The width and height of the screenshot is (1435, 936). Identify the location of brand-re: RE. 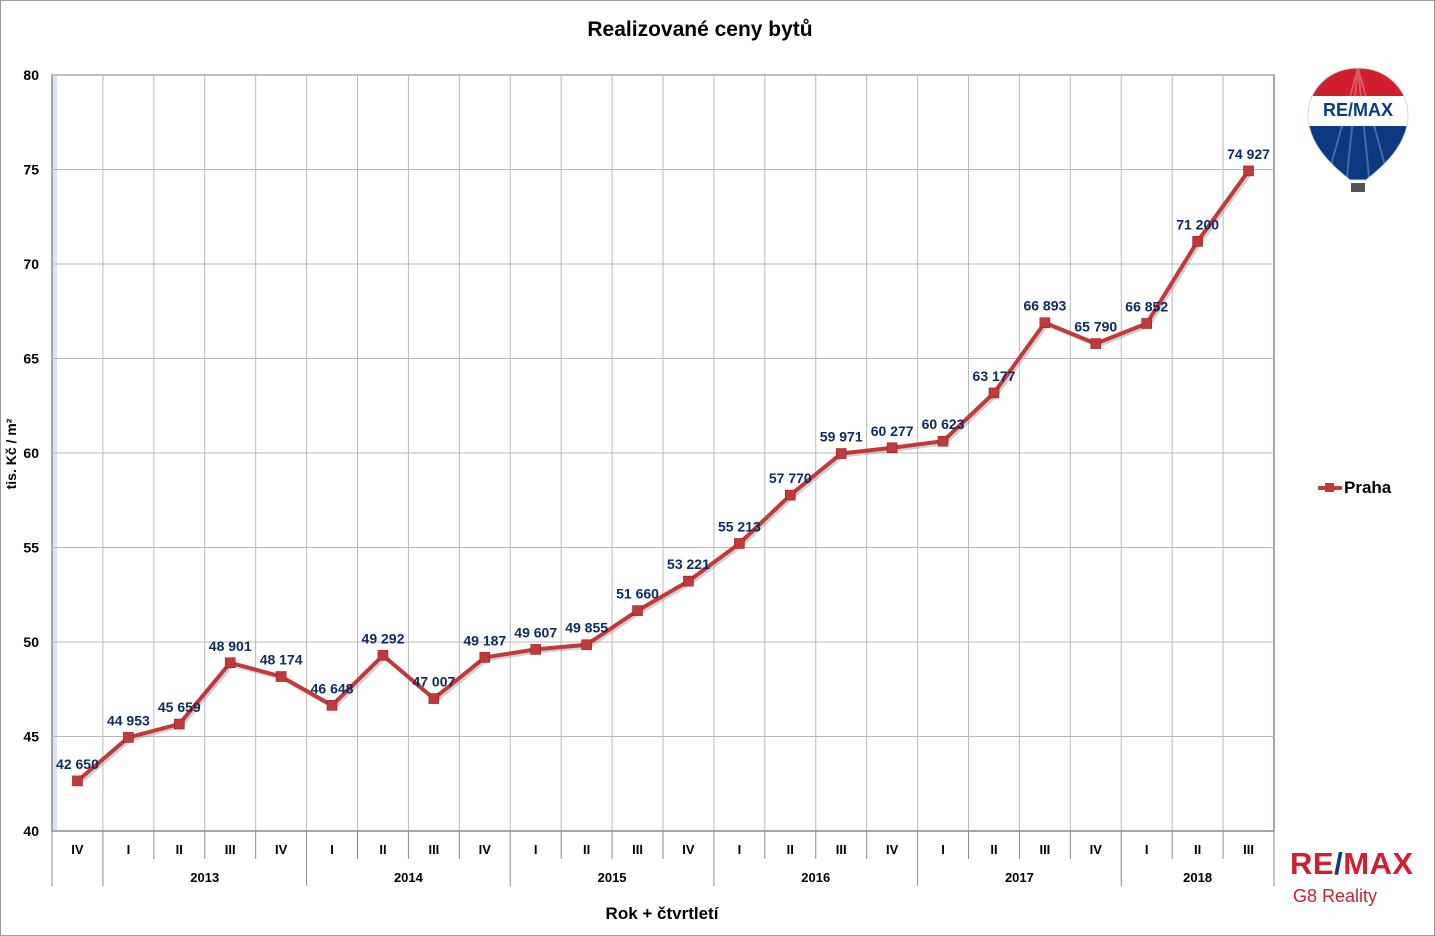
(1312, 863).